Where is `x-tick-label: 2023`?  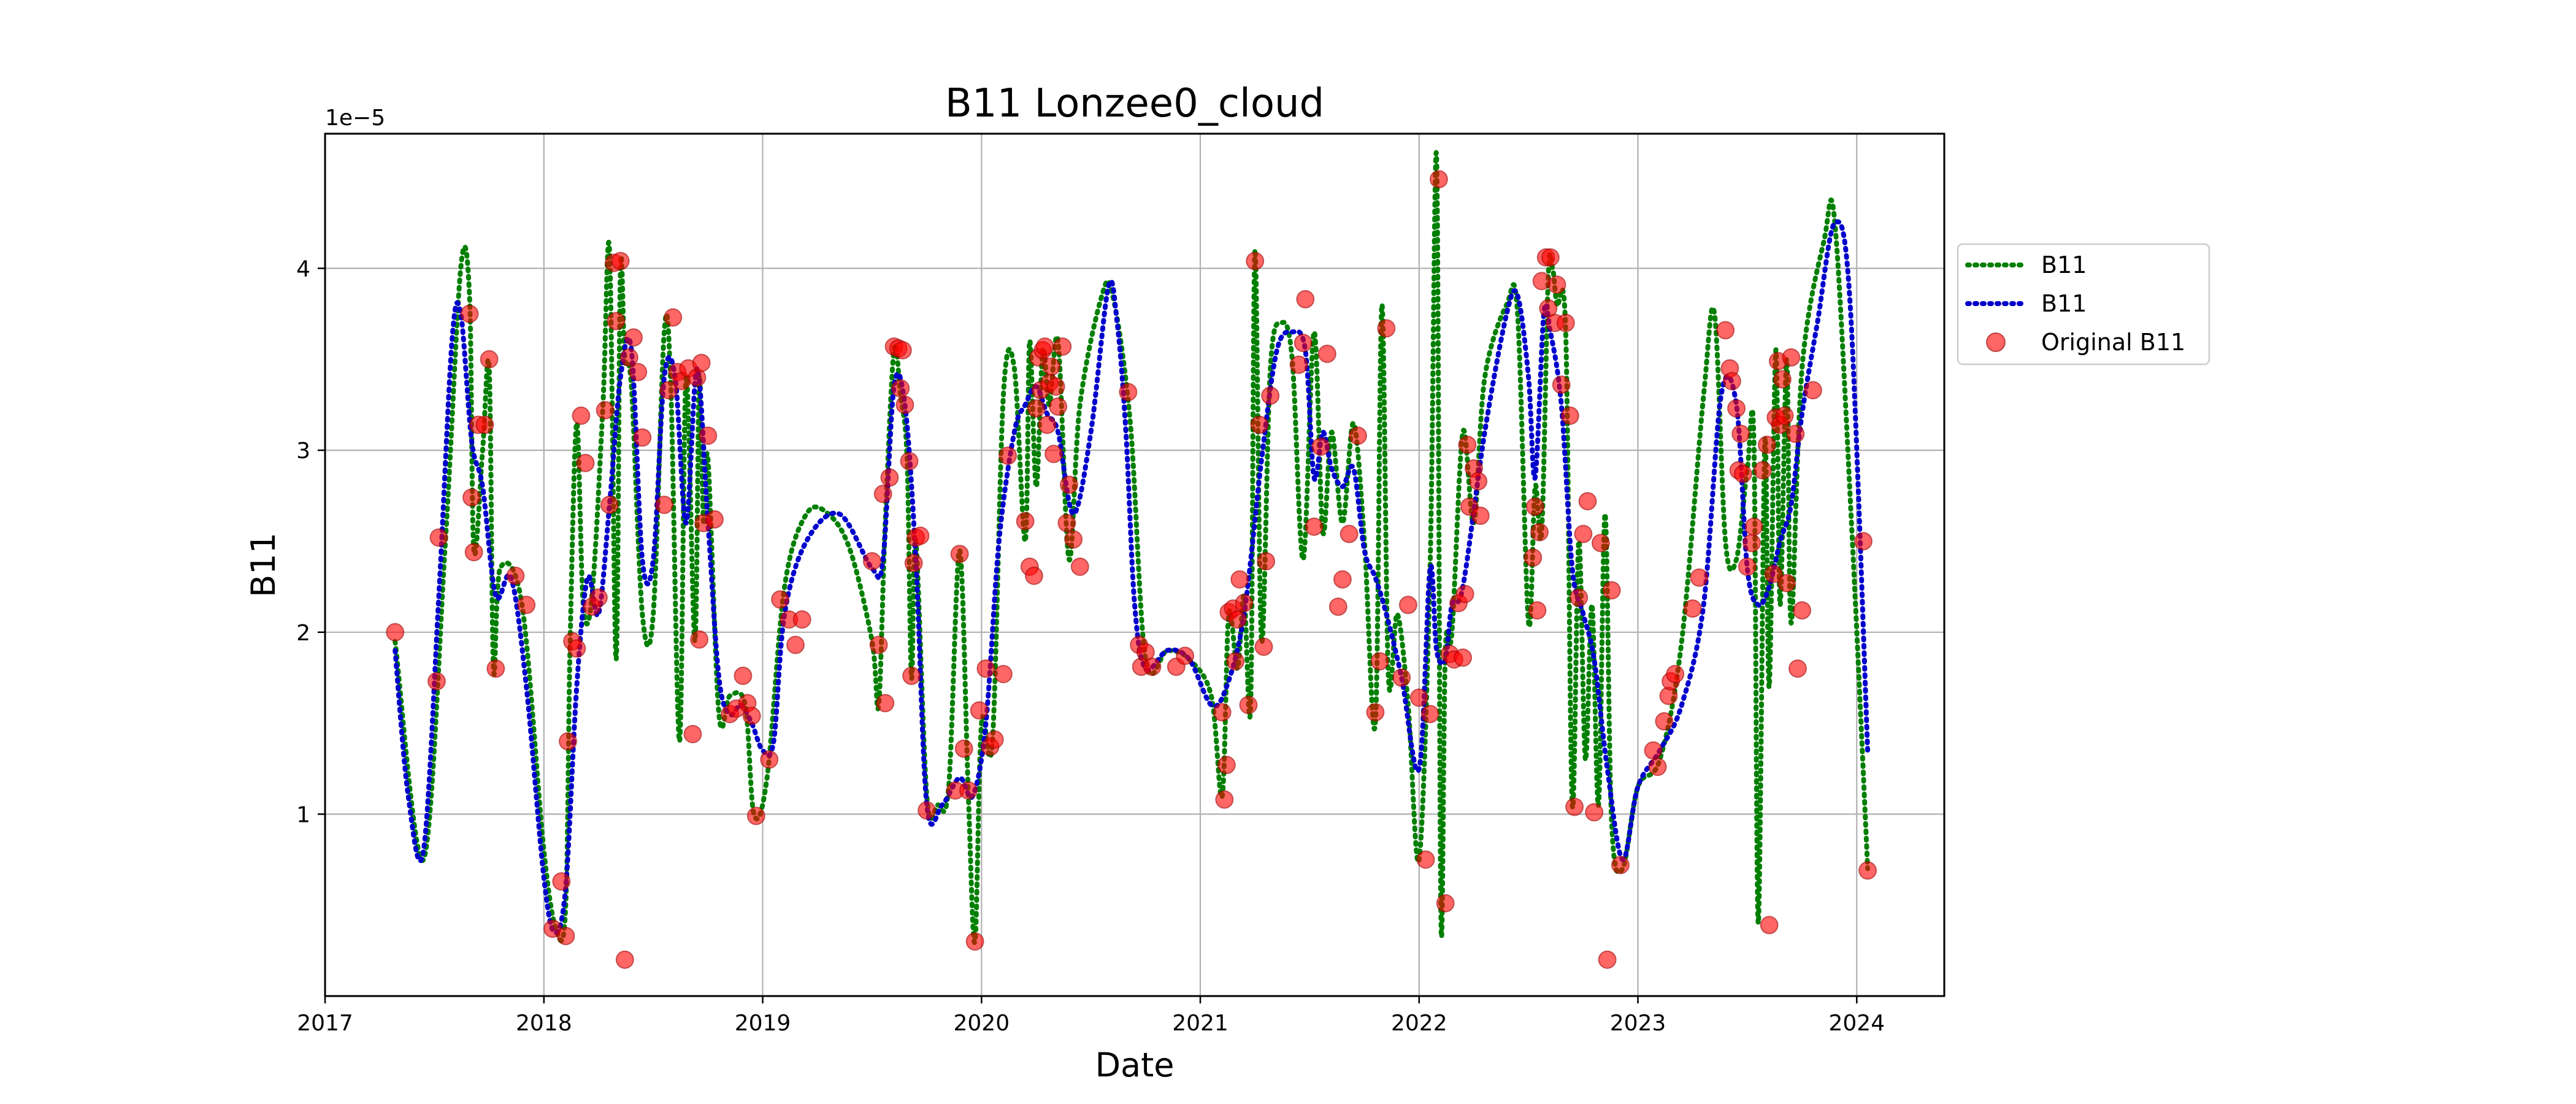 x-tick-label: 2023 is located at coordinates (1638, 1023).